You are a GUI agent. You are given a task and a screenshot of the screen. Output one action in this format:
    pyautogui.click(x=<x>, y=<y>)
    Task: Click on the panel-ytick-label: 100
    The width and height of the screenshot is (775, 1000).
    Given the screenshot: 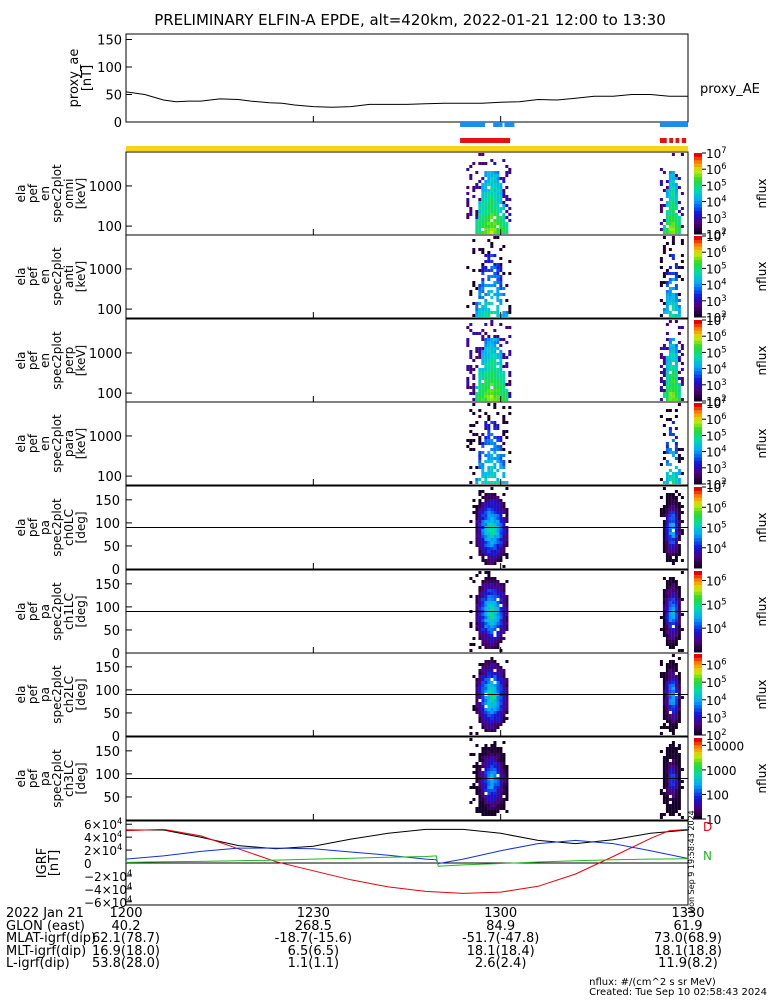 What is the action you would take?
    pyautogui.click(x=109, y=394)
    